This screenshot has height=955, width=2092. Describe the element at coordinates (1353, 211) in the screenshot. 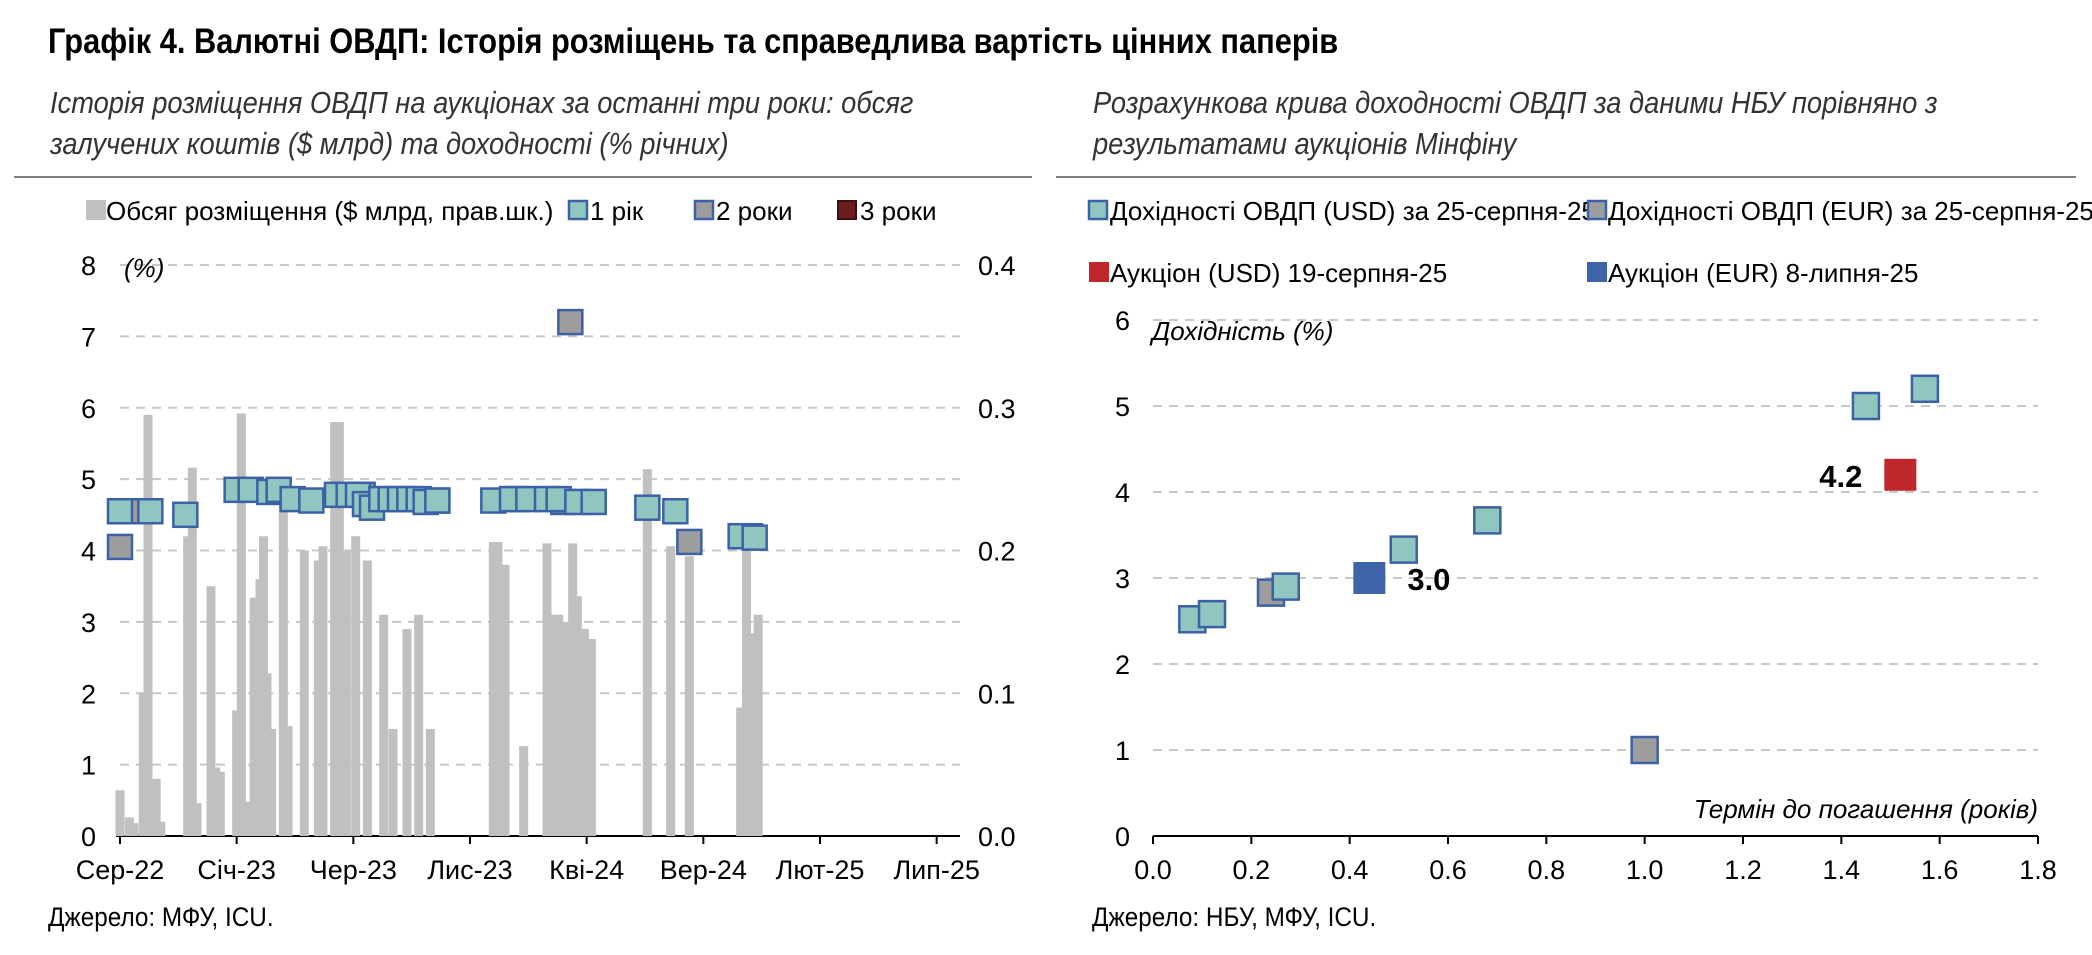

I see `legend-usd-label: Дохідності ОВДП (USD) за 25-серпня-25` at that location.